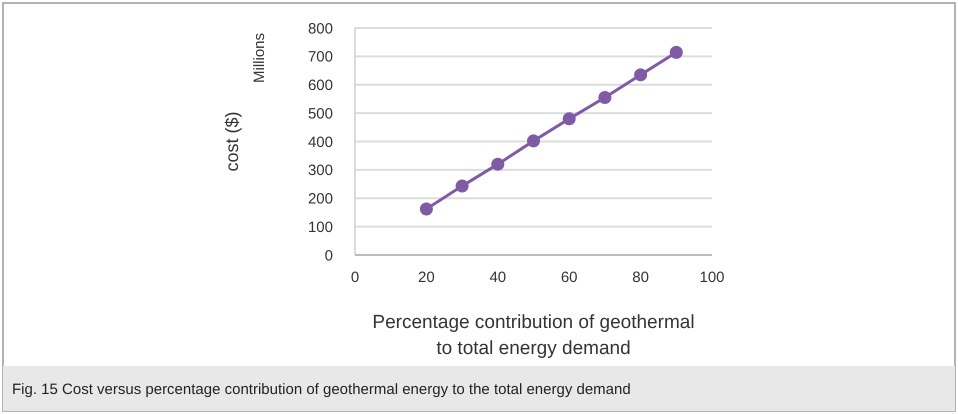 This screenshot has width=958, height=414. I want to click on y-tick-label: 600, so click(320, 85).